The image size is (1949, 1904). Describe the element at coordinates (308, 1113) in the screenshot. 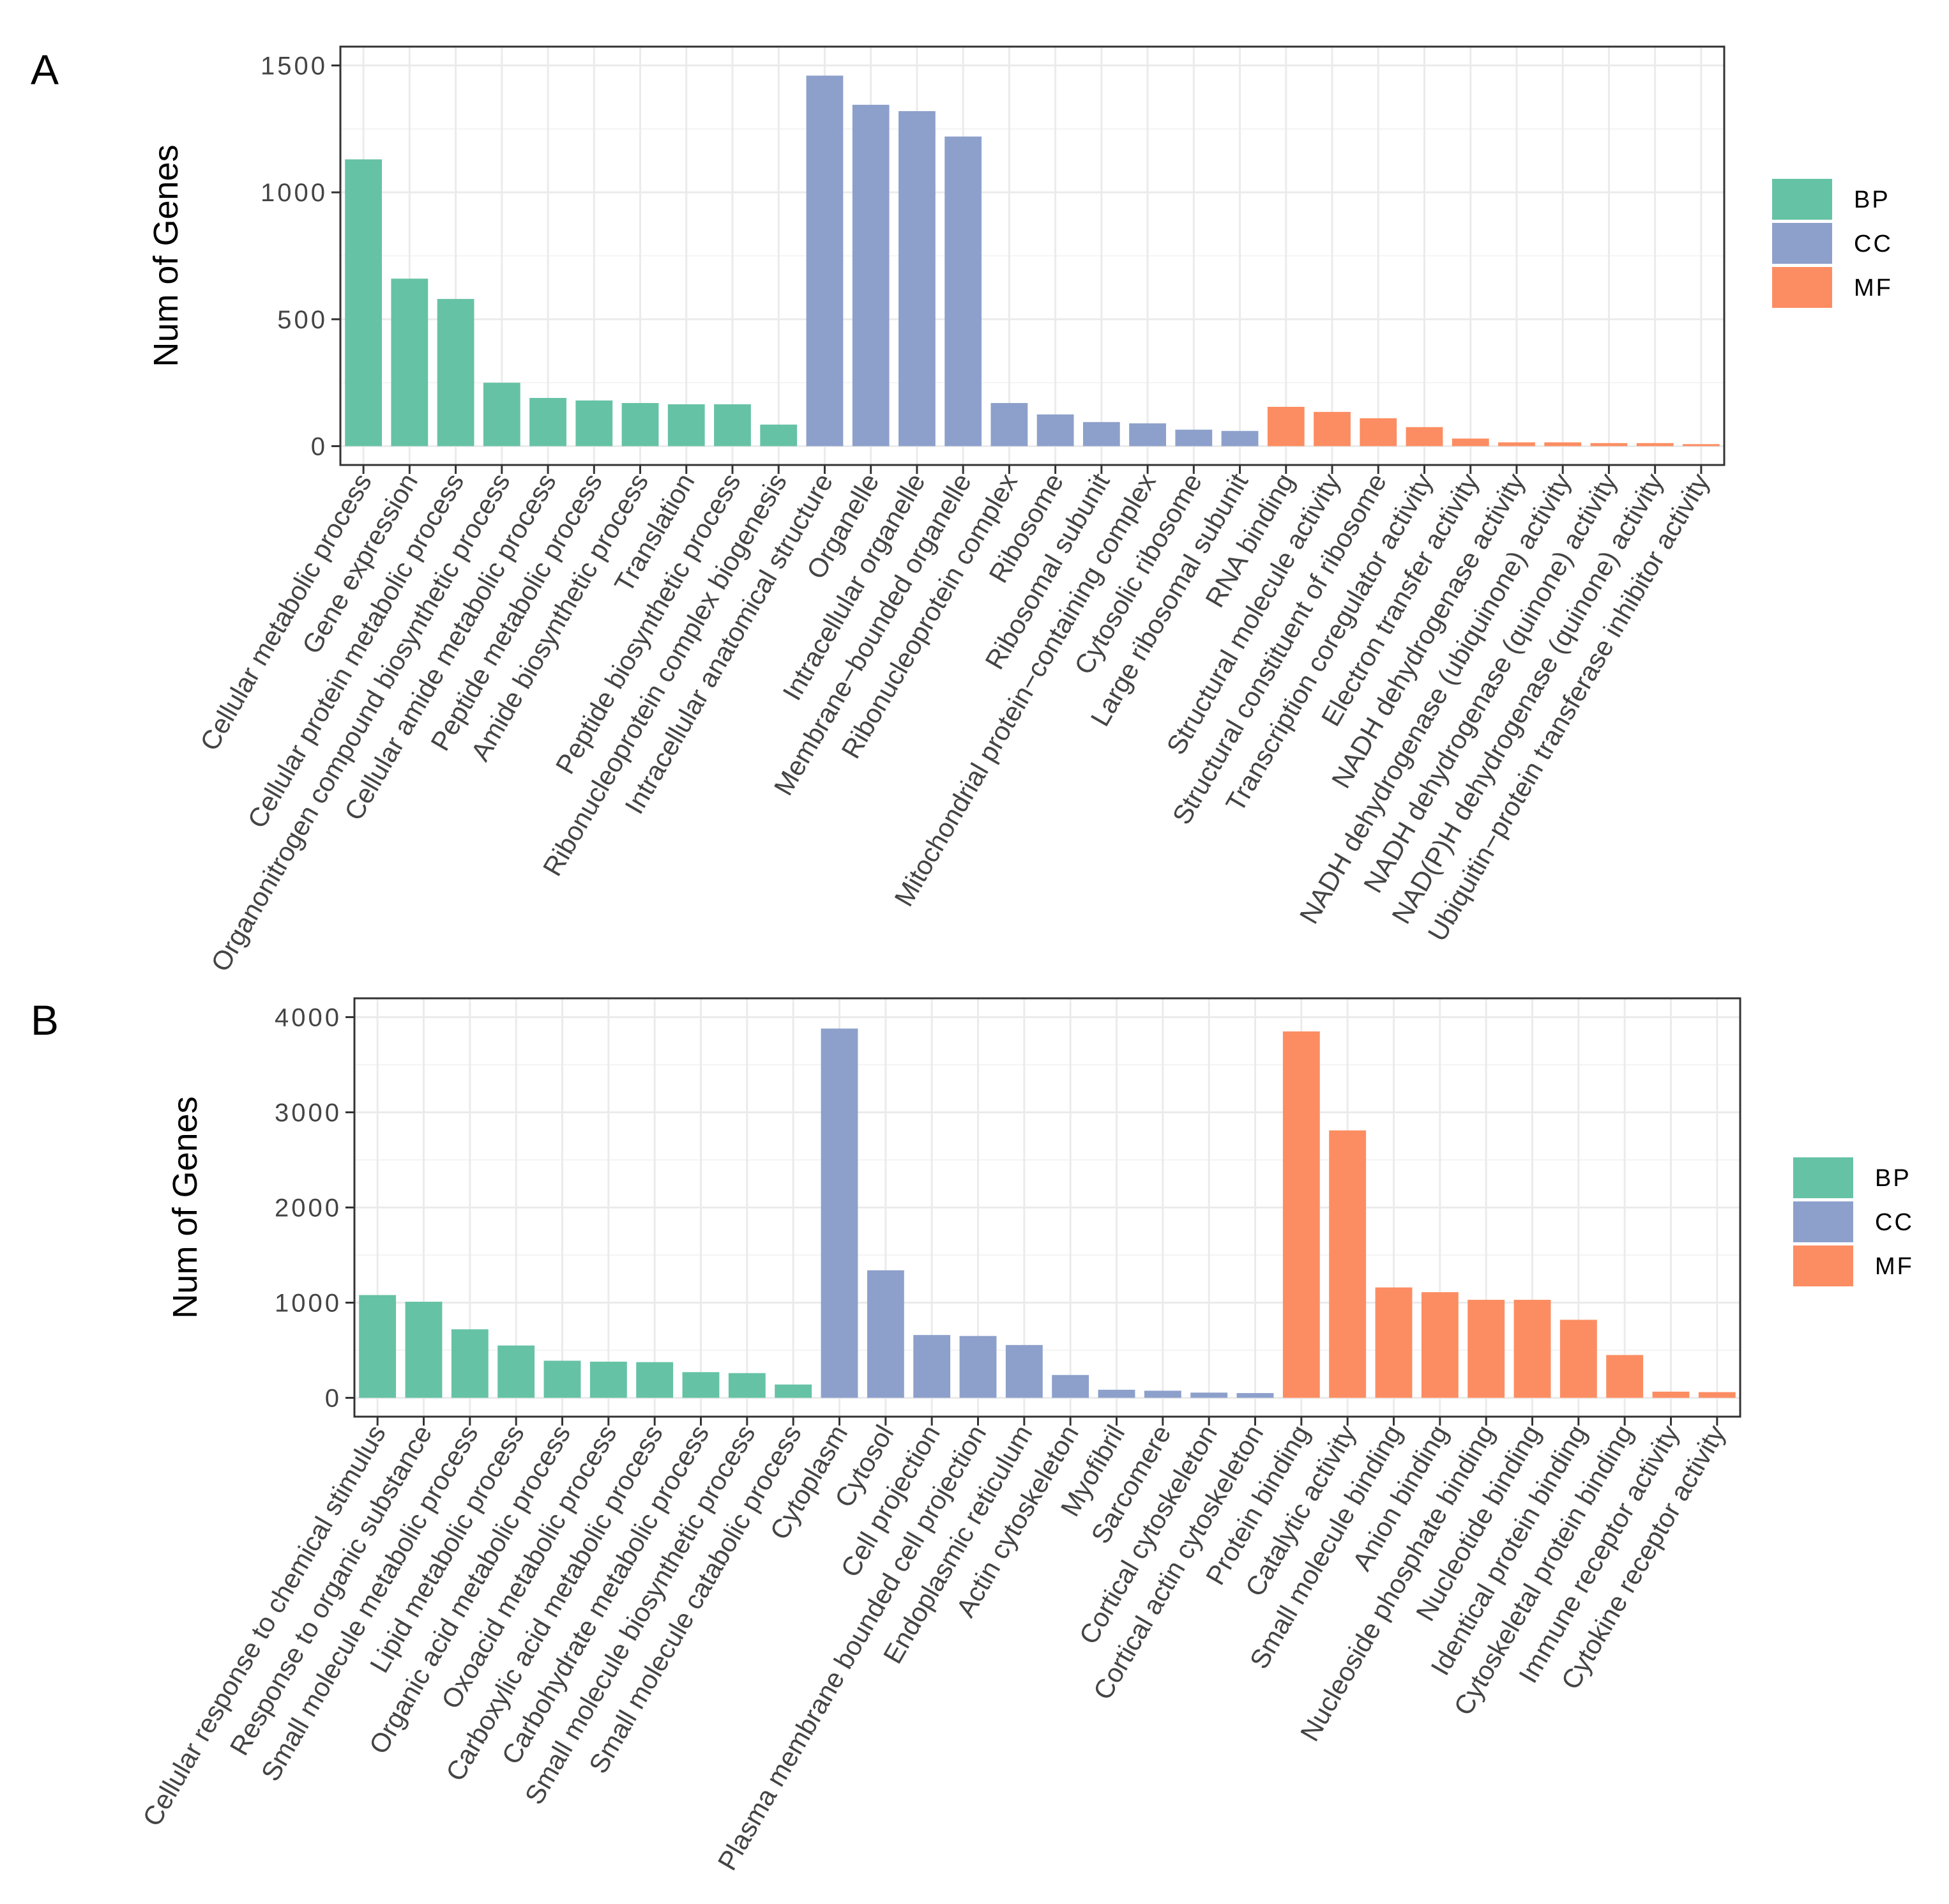

I see `y-tick-label: 3000` at that location.